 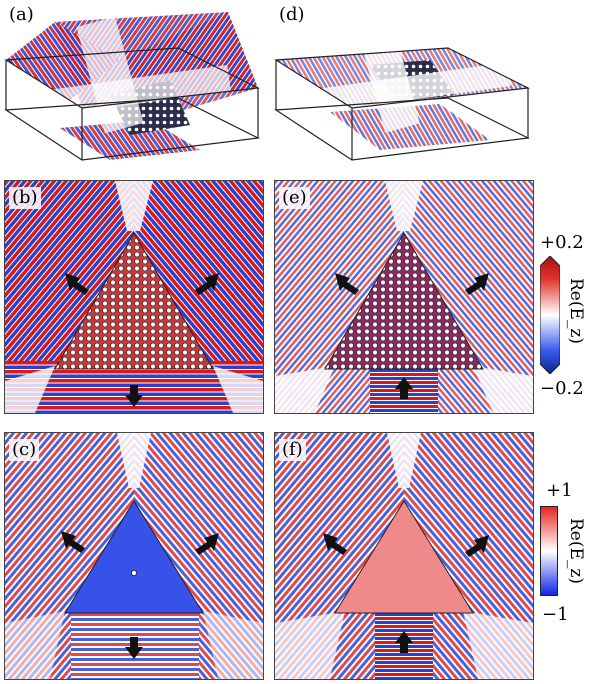 I want to click on colorbar-bottom-max: +1, so click(x=559, y=490).